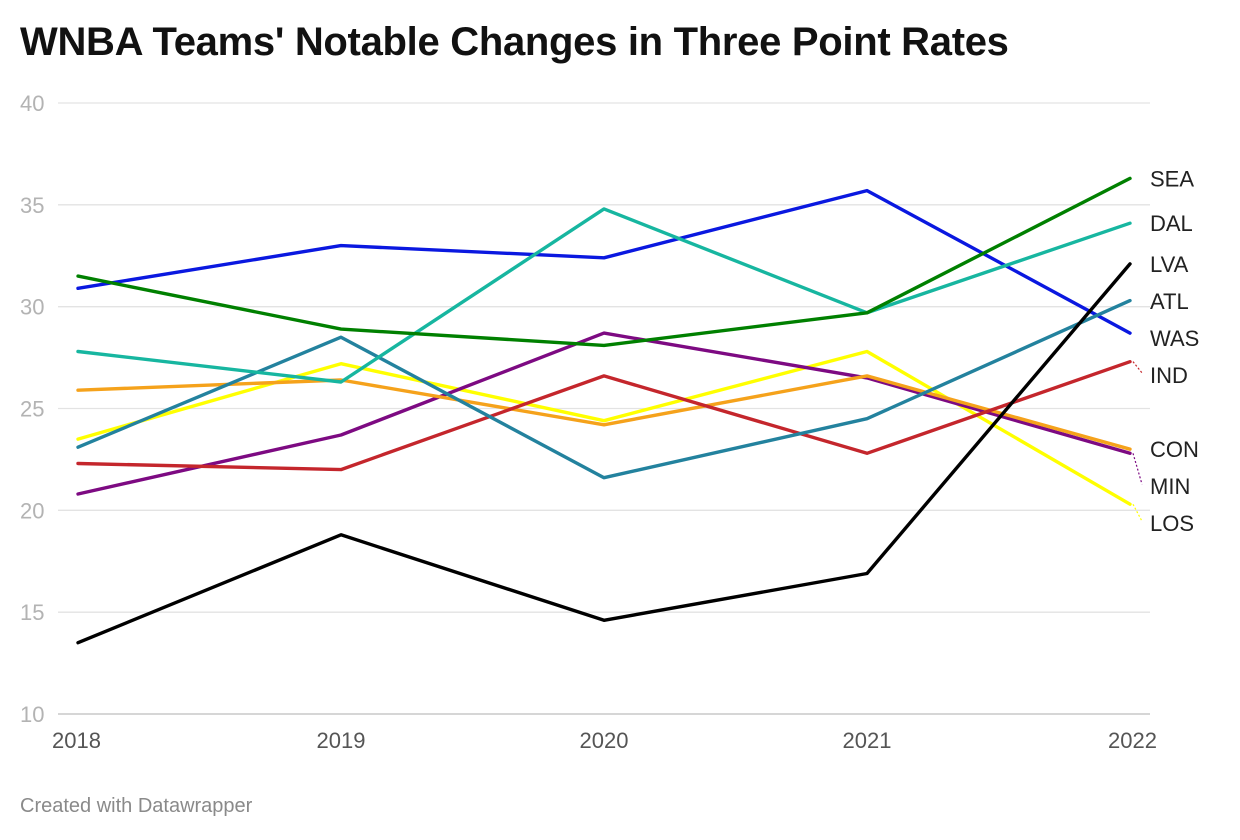 The width and height of the screenshot is (1240, 840). I want to click on x-tick-label: 2021, so click(867, 740).